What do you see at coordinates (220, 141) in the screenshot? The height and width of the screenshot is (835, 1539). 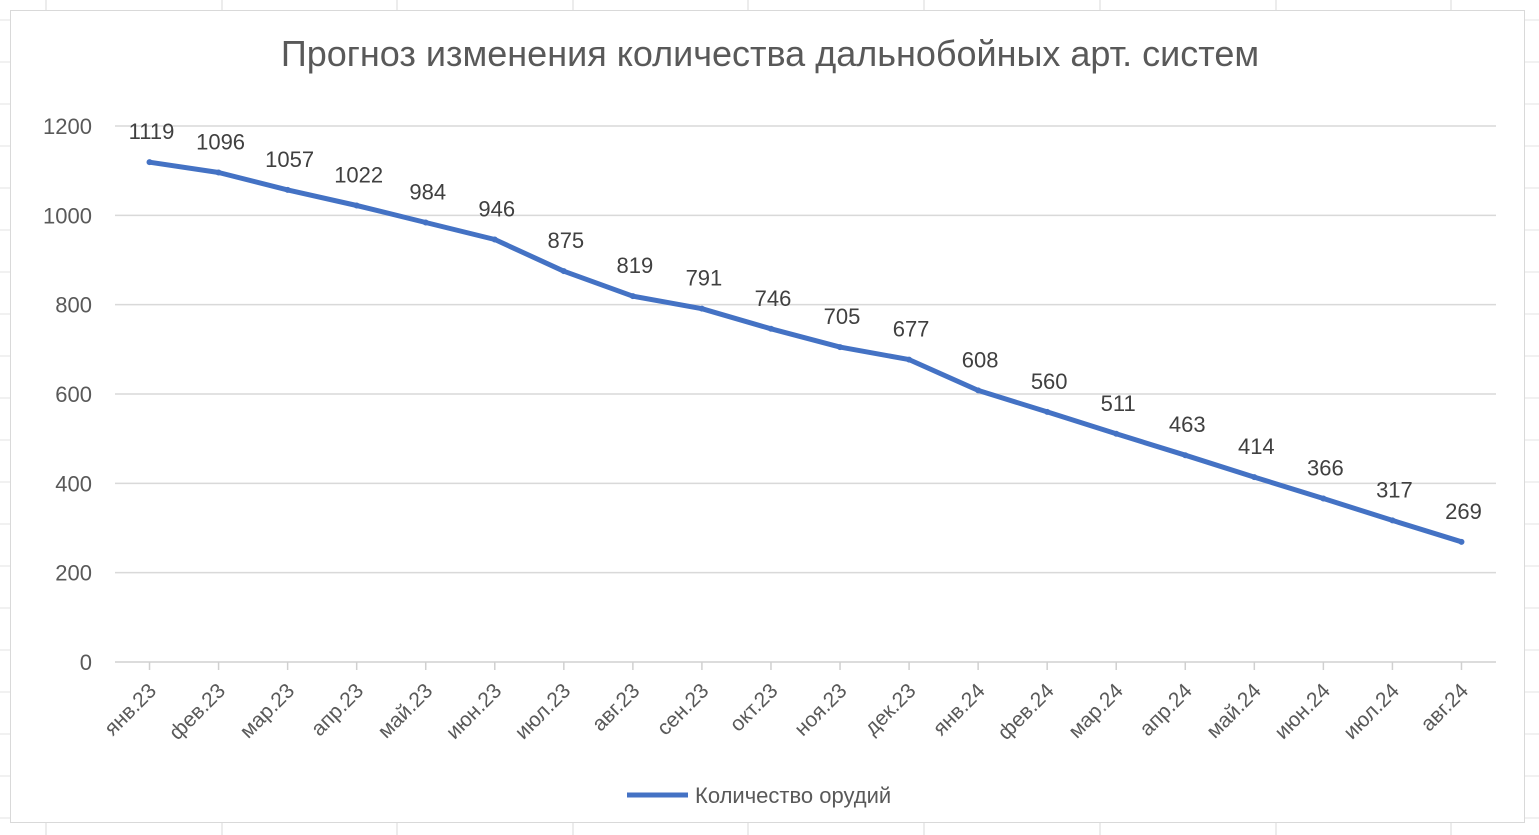 I see `data-label: 1096` at bounding box center [220, 141].